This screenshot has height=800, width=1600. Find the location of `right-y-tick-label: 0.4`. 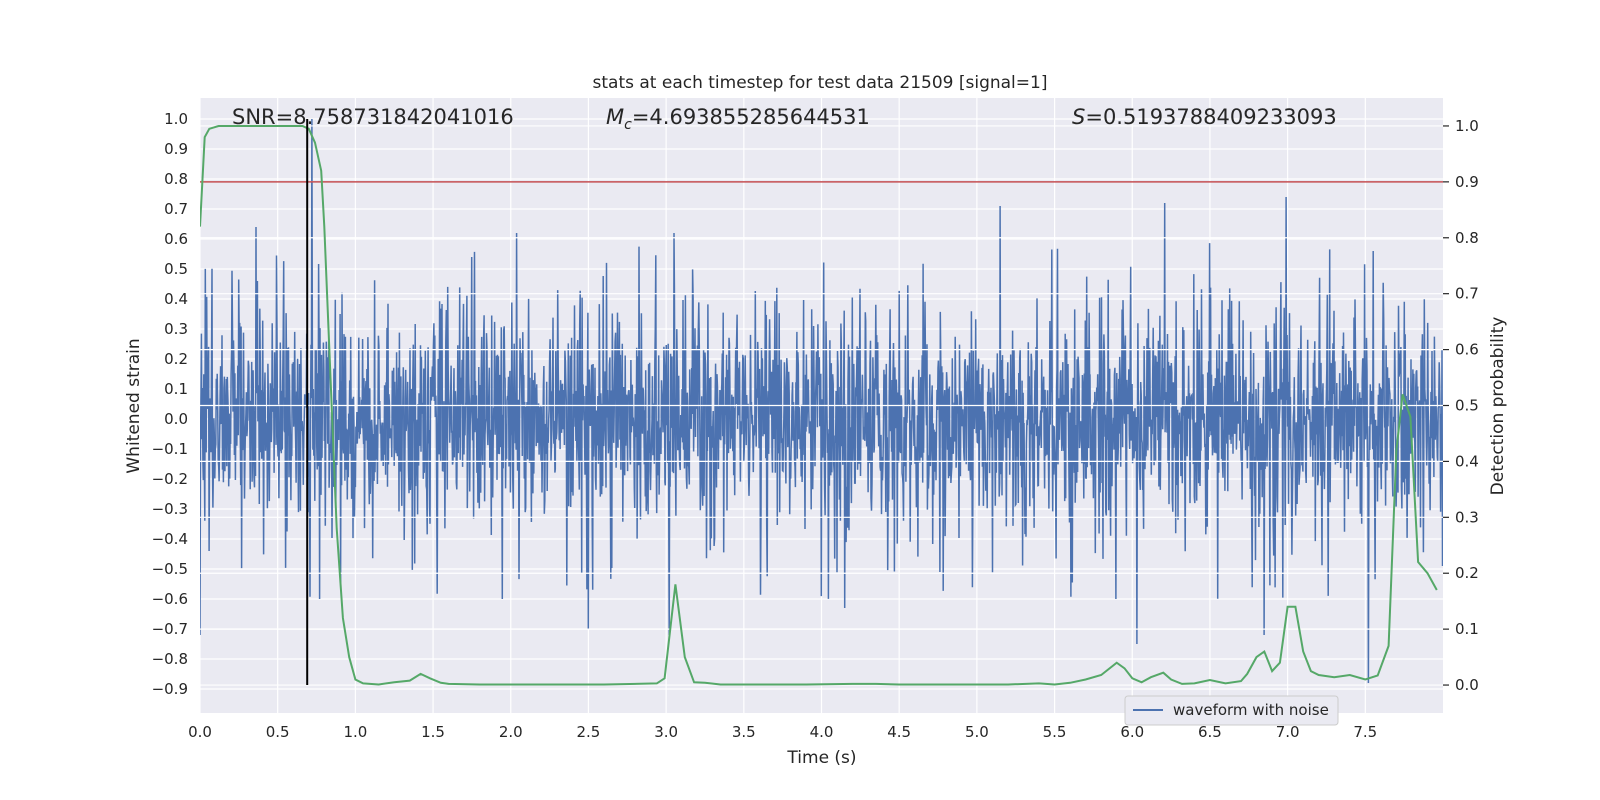

right-y-tick-label: 0.4 is located at coordinates (1467, 461).